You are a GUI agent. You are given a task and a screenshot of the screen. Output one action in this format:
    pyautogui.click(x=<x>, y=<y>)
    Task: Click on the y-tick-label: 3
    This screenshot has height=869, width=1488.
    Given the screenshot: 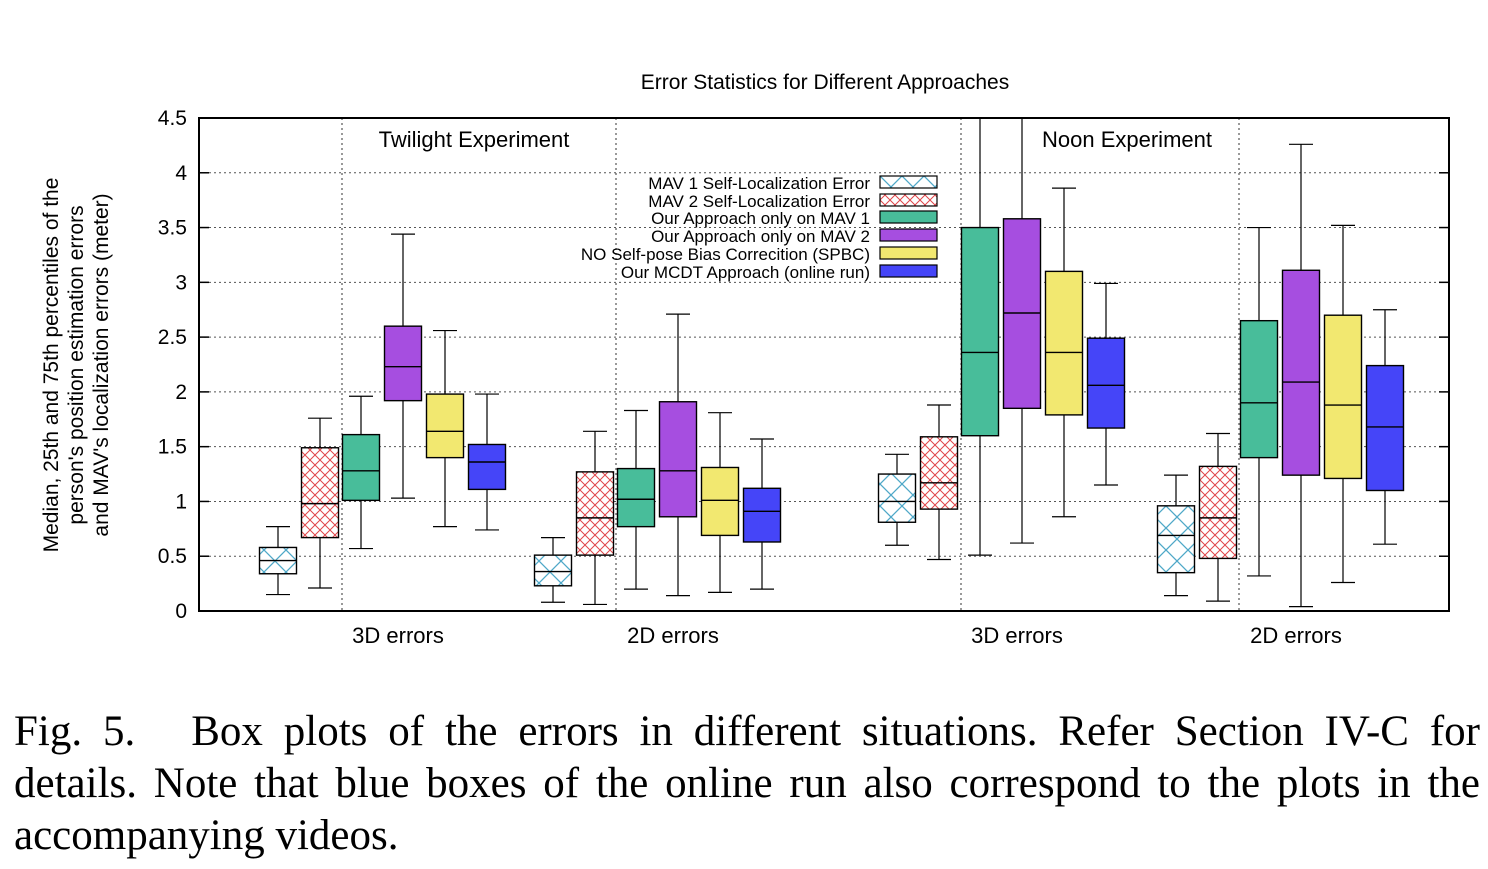 What is the action you would take?
    pyautogui.click(x=181, y=282)
    